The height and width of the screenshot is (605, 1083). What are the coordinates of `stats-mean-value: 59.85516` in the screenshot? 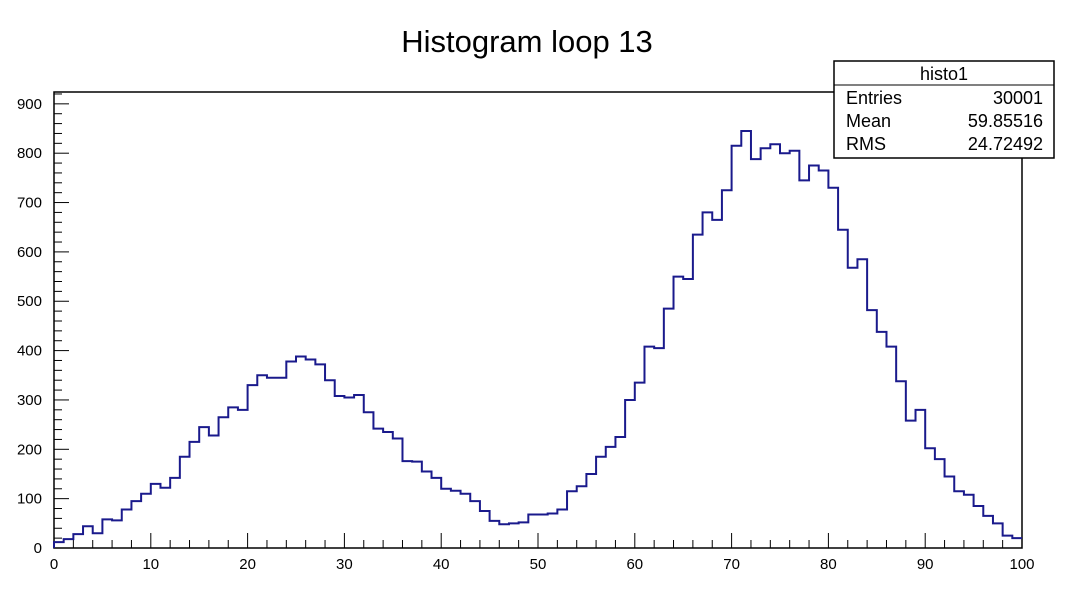 It's located at (1005, 121).